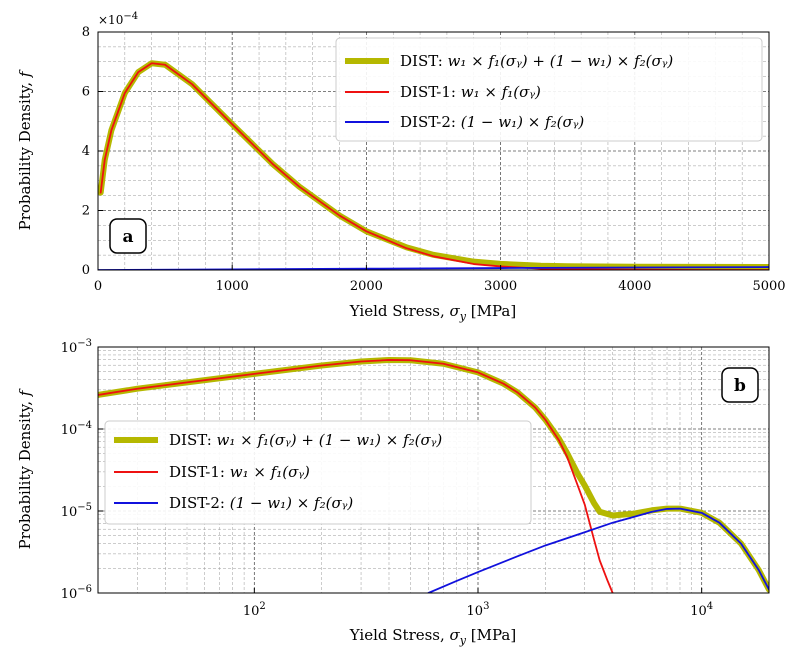  Describe the element at coordinates (25, 468) in the screenshot. I see `panel-b-ylabel: Probability Density, f` at that location.